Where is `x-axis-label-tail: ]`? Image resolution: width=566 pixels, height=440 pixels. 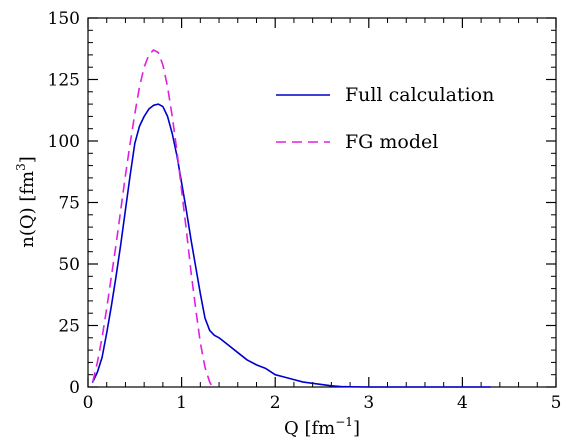
x-axis-label-tail: ] is located at coordinates (356, 428).